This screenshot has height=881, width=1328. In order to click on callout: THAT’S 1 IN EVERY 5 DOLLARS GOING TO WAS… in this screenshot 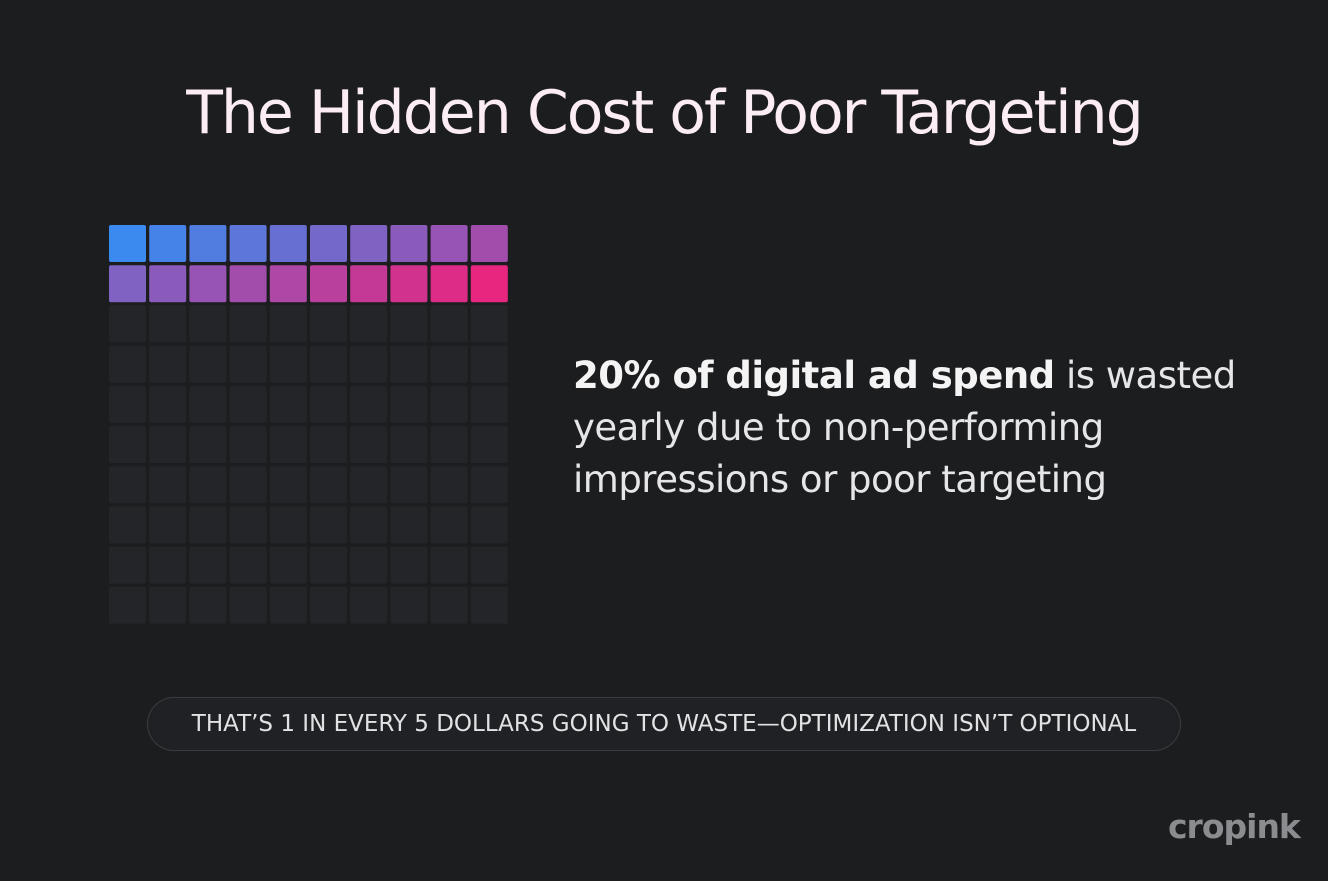, I will do `click(664, 724)`.